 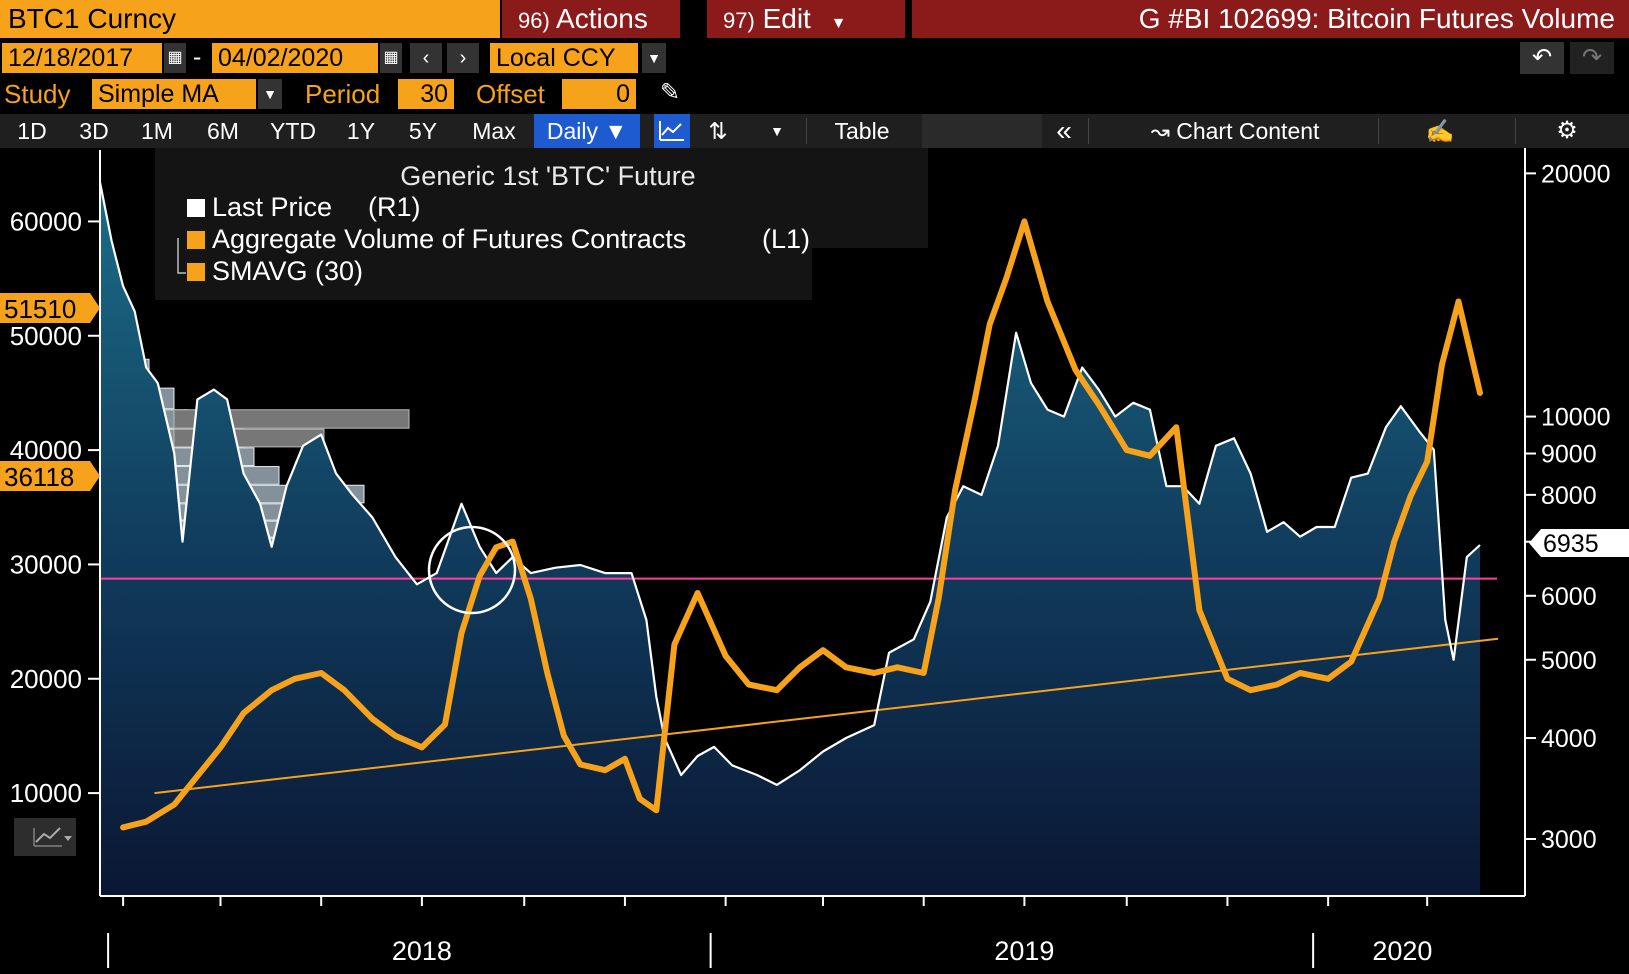 What do you see at coordinates (250, 19) in the screenshot?
I see `ticker-field: BTC1 Curncy` at bounding box center [250, 19].